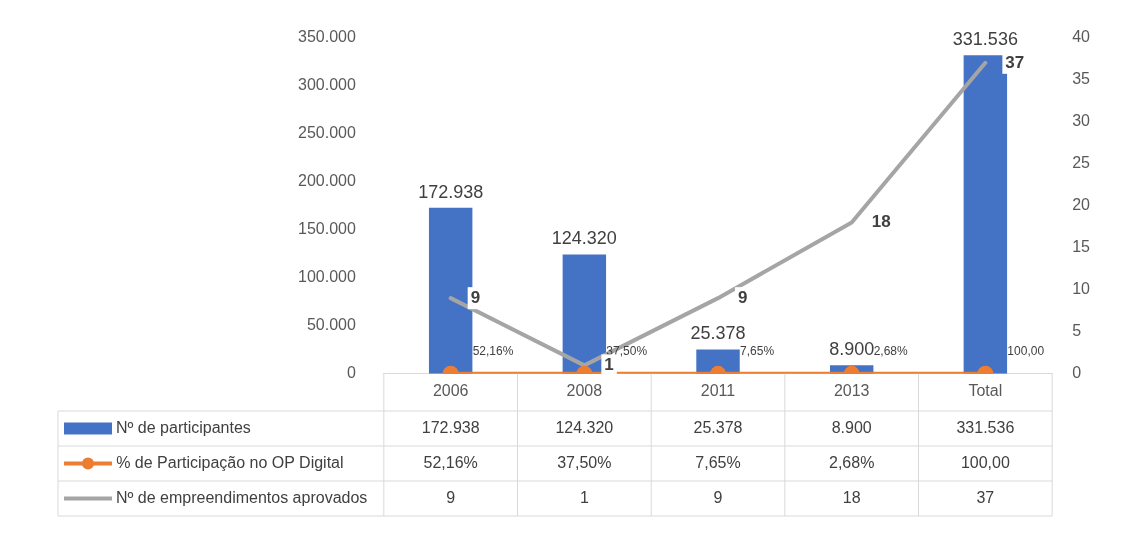 Image resolution: width=1130 pixels, height=557 pixels. Describe the element at coordinates (718, 333) in the screenshot. I see `text: 25.378` at that location.